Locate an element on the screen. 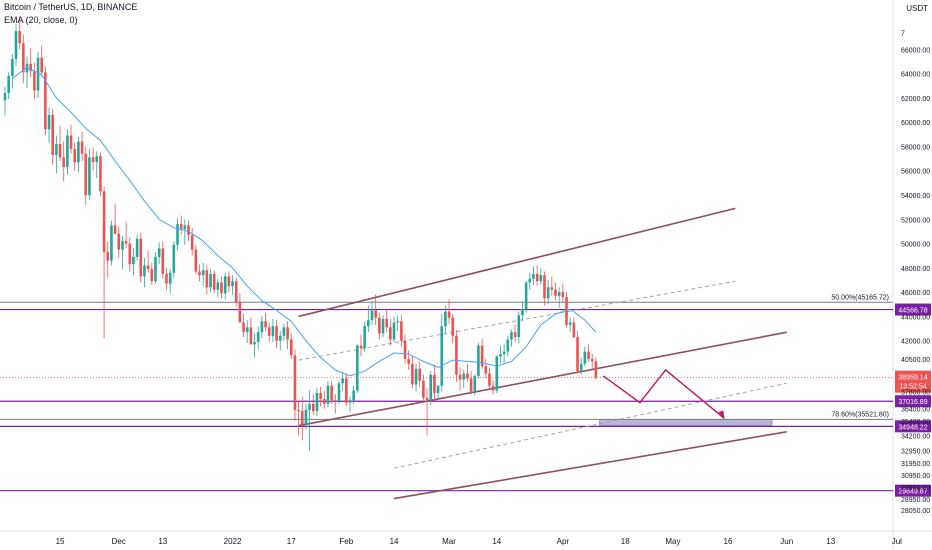 The width and height of the screenshot is (932, 550). currency-label: USDT is located at coordinates (917, 8).